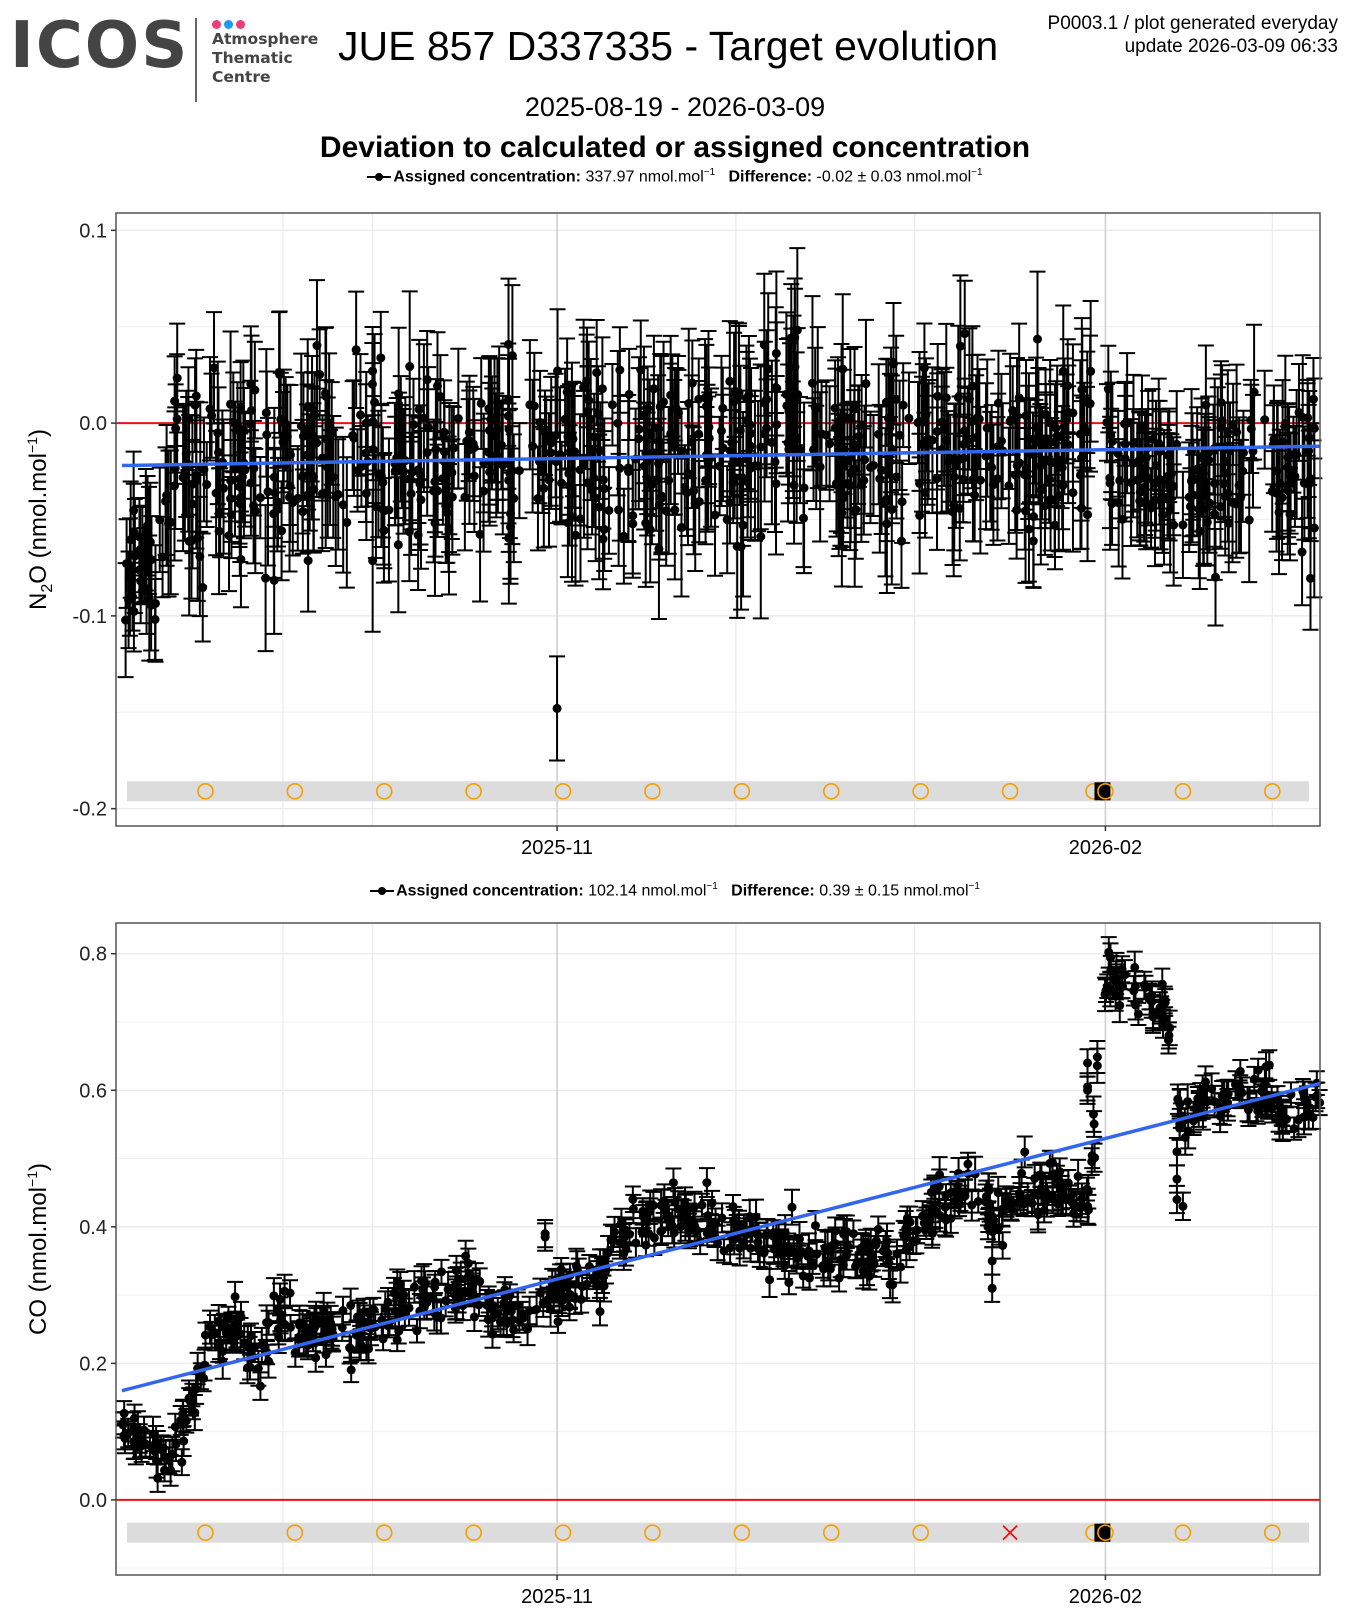  I want to click on trend-line, so click(721, 456).